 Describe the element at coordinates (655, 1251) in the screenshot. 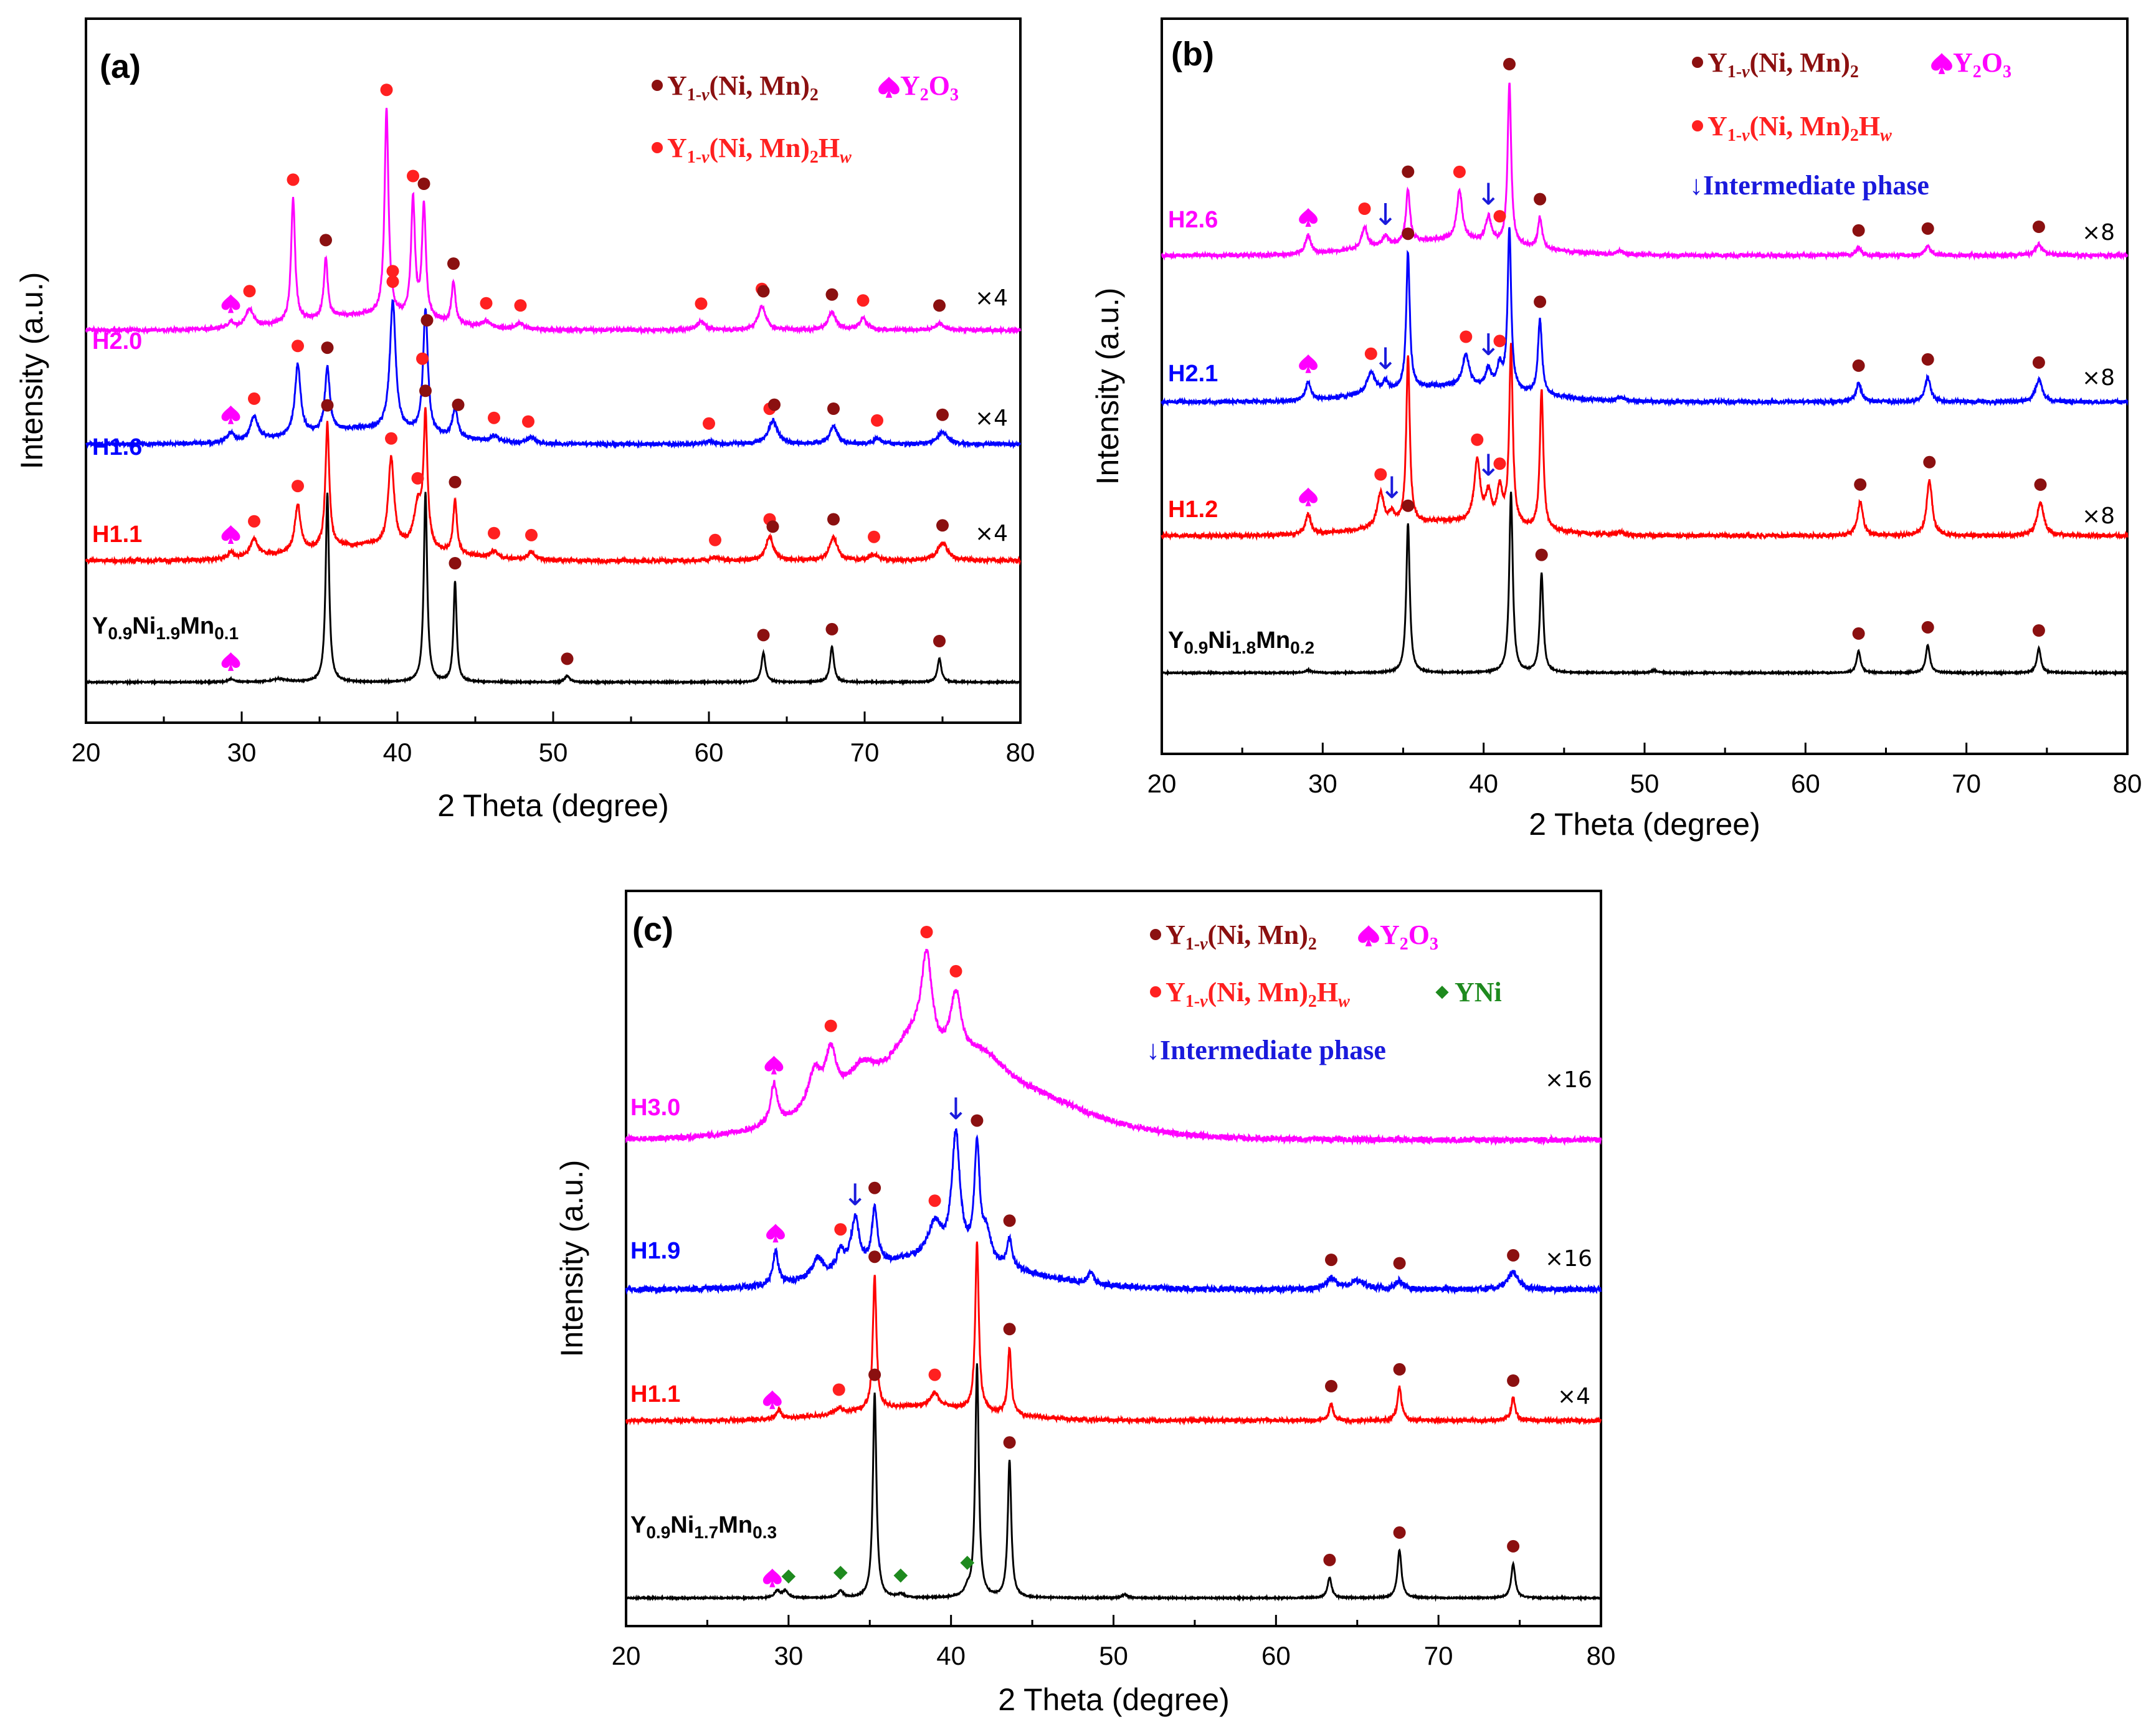

I see `sample-label-h1.9: H1.9` at that location.